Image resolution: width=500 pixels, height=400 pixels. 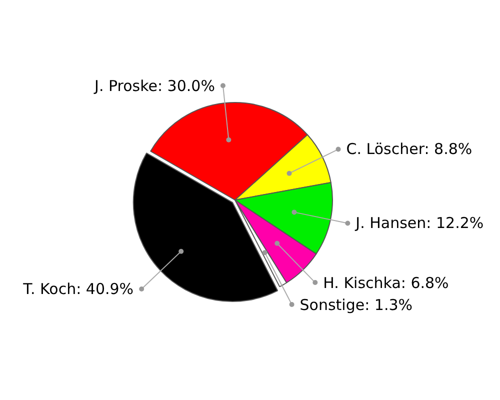 What do you see at coordinates (153, 85) in the screenshot?
I see `slice-label: J. Proske: 30.0%` at bounding box center [153, 85].